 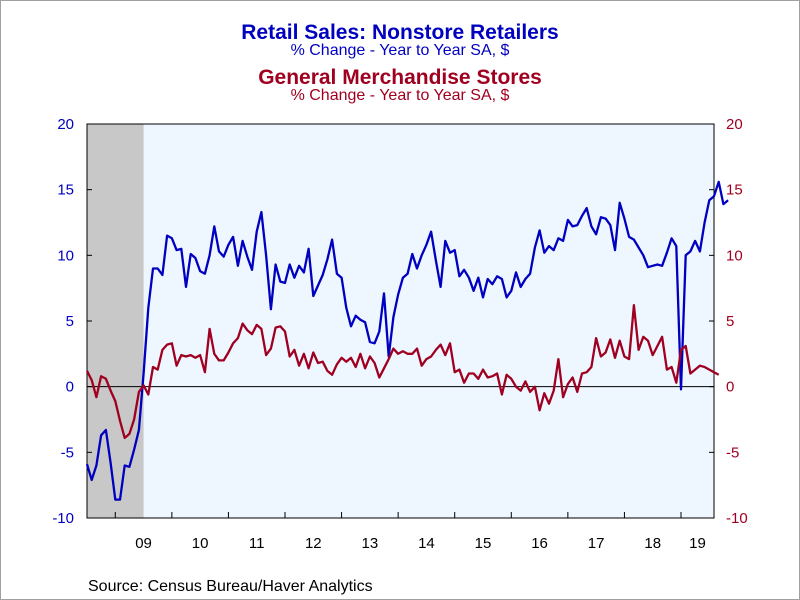 I want to click on y-tick-label-right: 20, so click(x=734, y=124).